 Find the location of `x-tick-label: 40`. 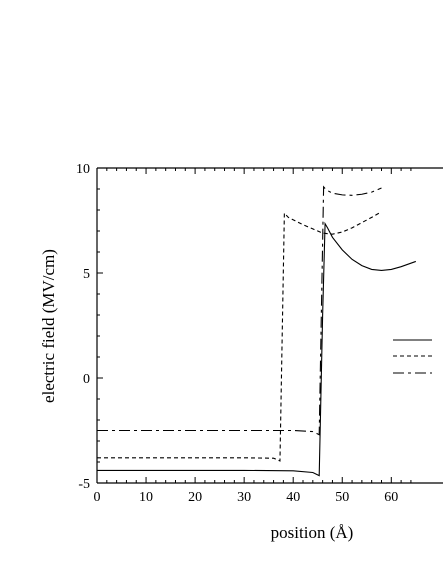

x-tick-label: 40 is located at coordinates (293, 497).